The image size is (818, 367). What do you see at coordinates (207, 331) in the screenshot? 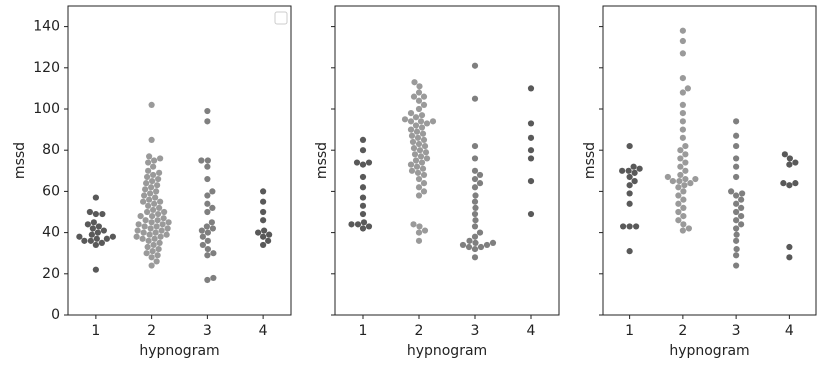
I see `x-tick-label: 3` at bounding box center [207, 331].